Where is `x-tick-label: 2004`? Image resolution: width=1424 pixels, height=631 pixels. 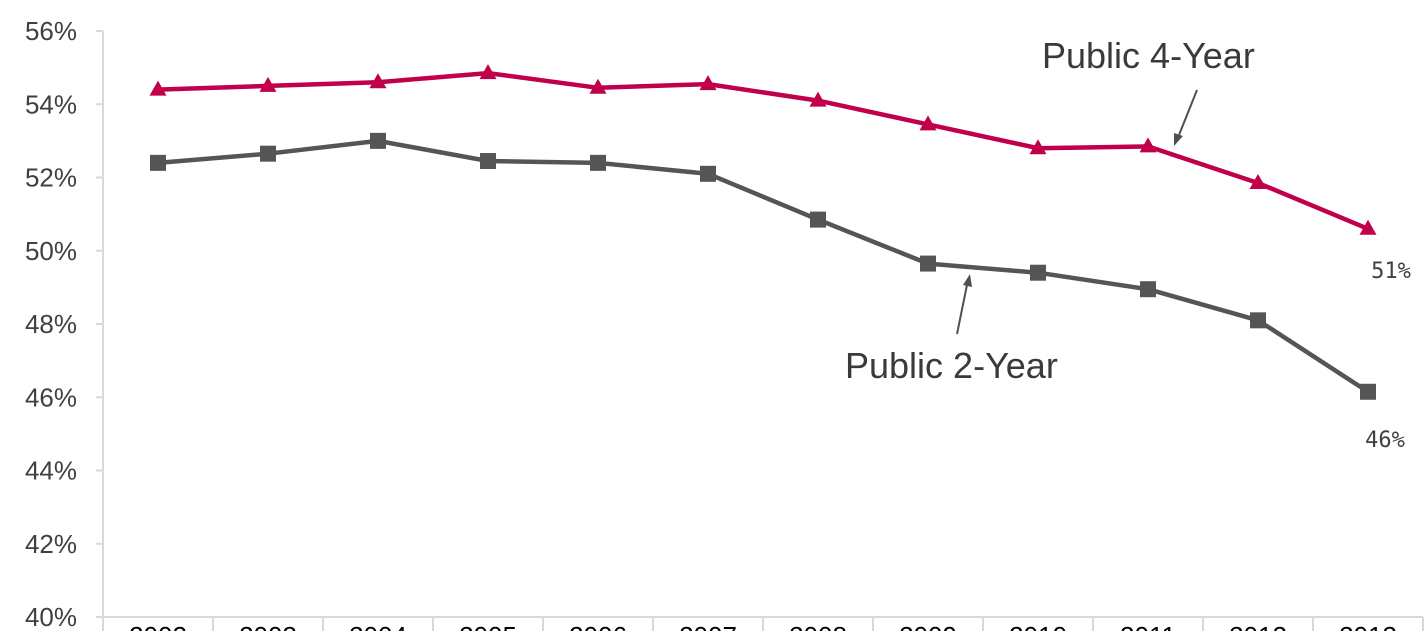
x-tick-label: 2004 is located at coordinates (378, 626).